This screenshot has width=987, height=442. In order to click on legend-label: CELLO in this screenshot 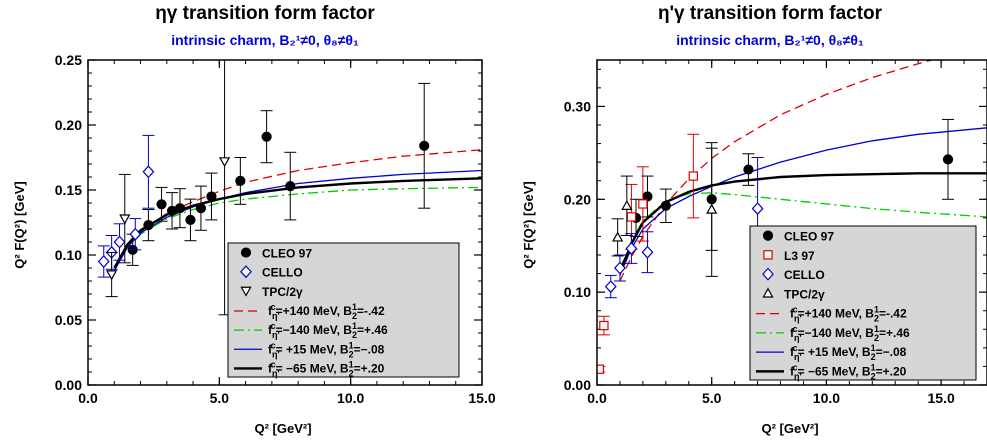, I will do `click(282, 273)`.